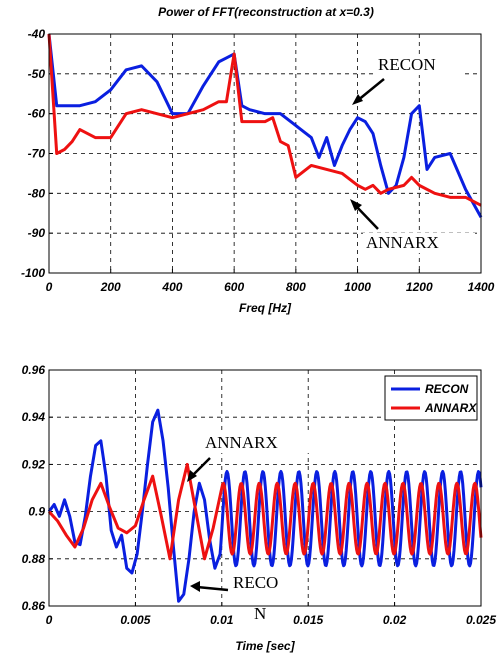 The height and width of the screenshot is (658, 500). Describe the element at coordinates (37, 34) in the screenshot. I see `y-tick-label: -40` at that location.